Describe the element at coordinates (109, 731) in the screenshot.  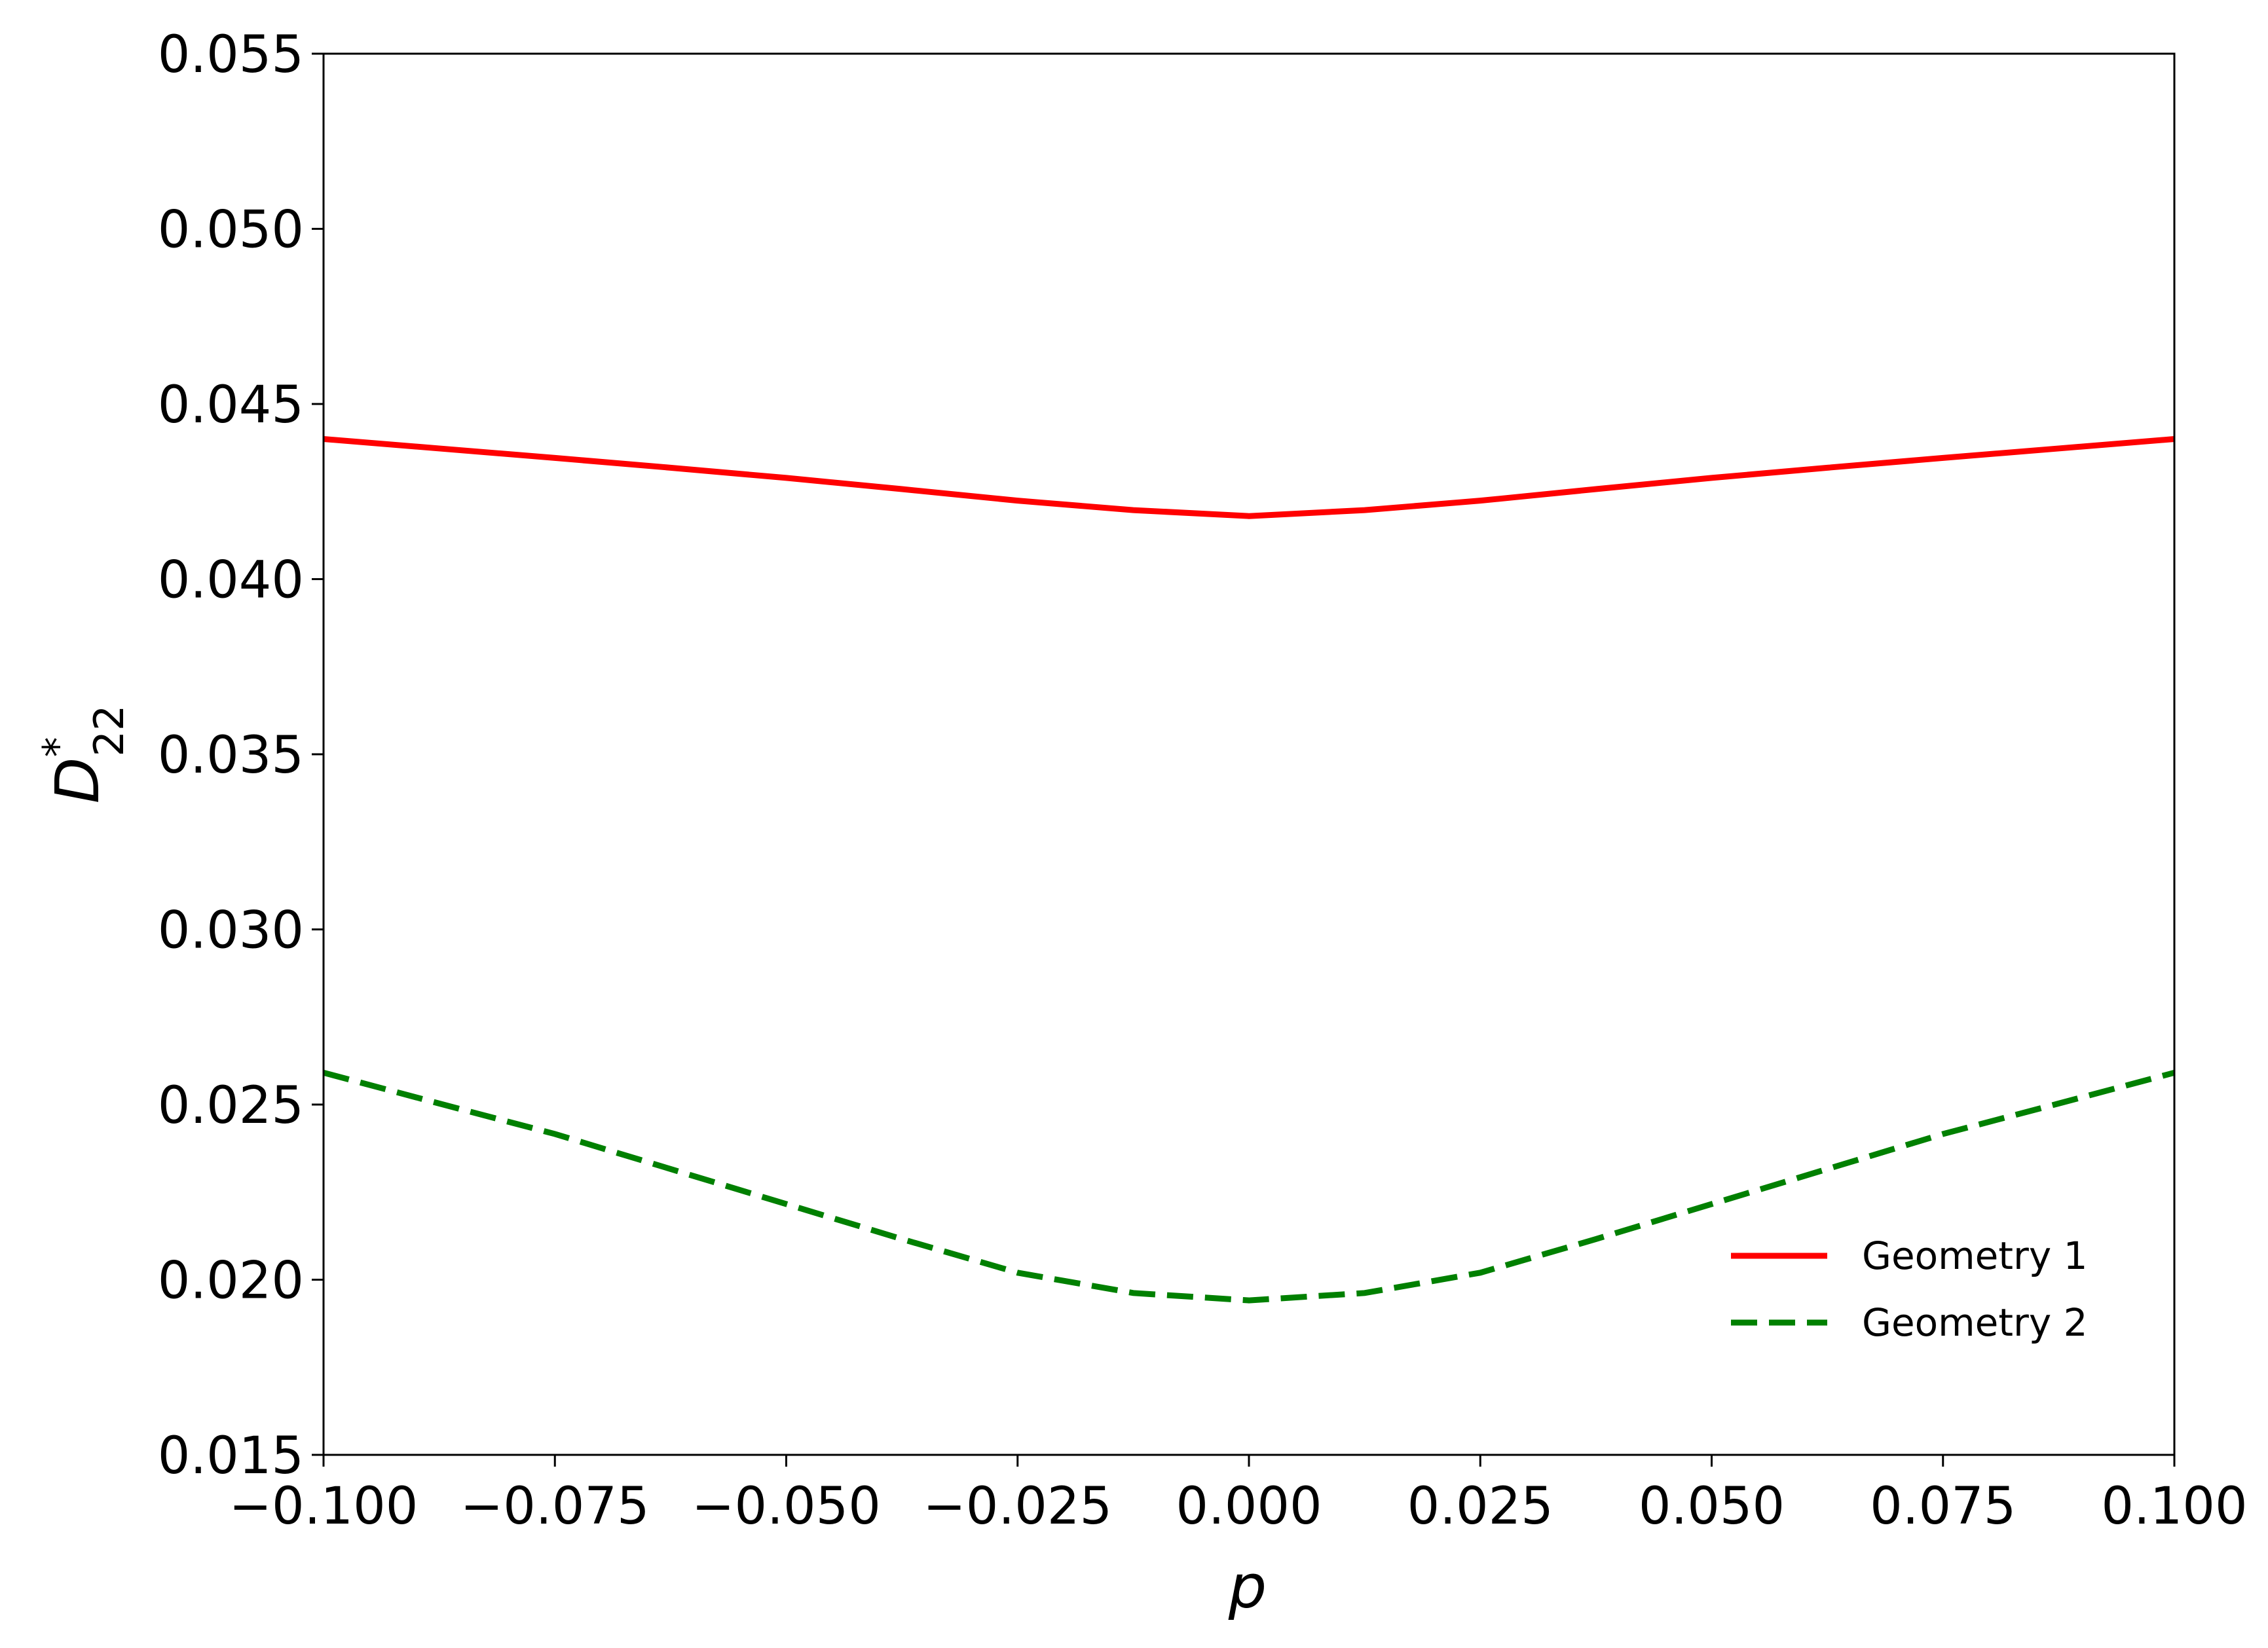
I see `y-label-sub: 22` at that location.